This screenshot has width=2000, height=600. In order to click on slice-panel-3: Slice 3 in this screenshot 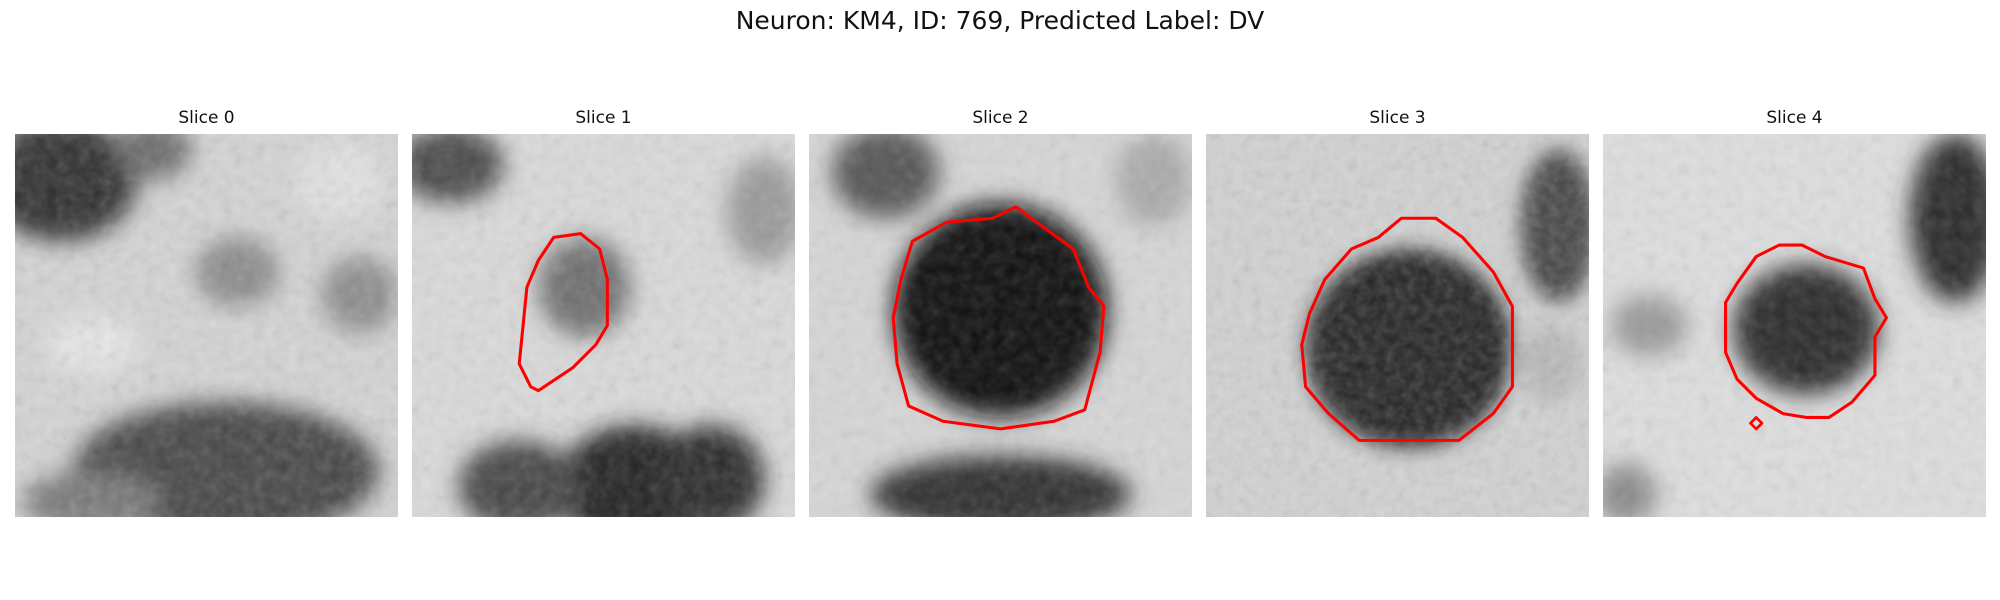, I will do `click(1397, 313)`.